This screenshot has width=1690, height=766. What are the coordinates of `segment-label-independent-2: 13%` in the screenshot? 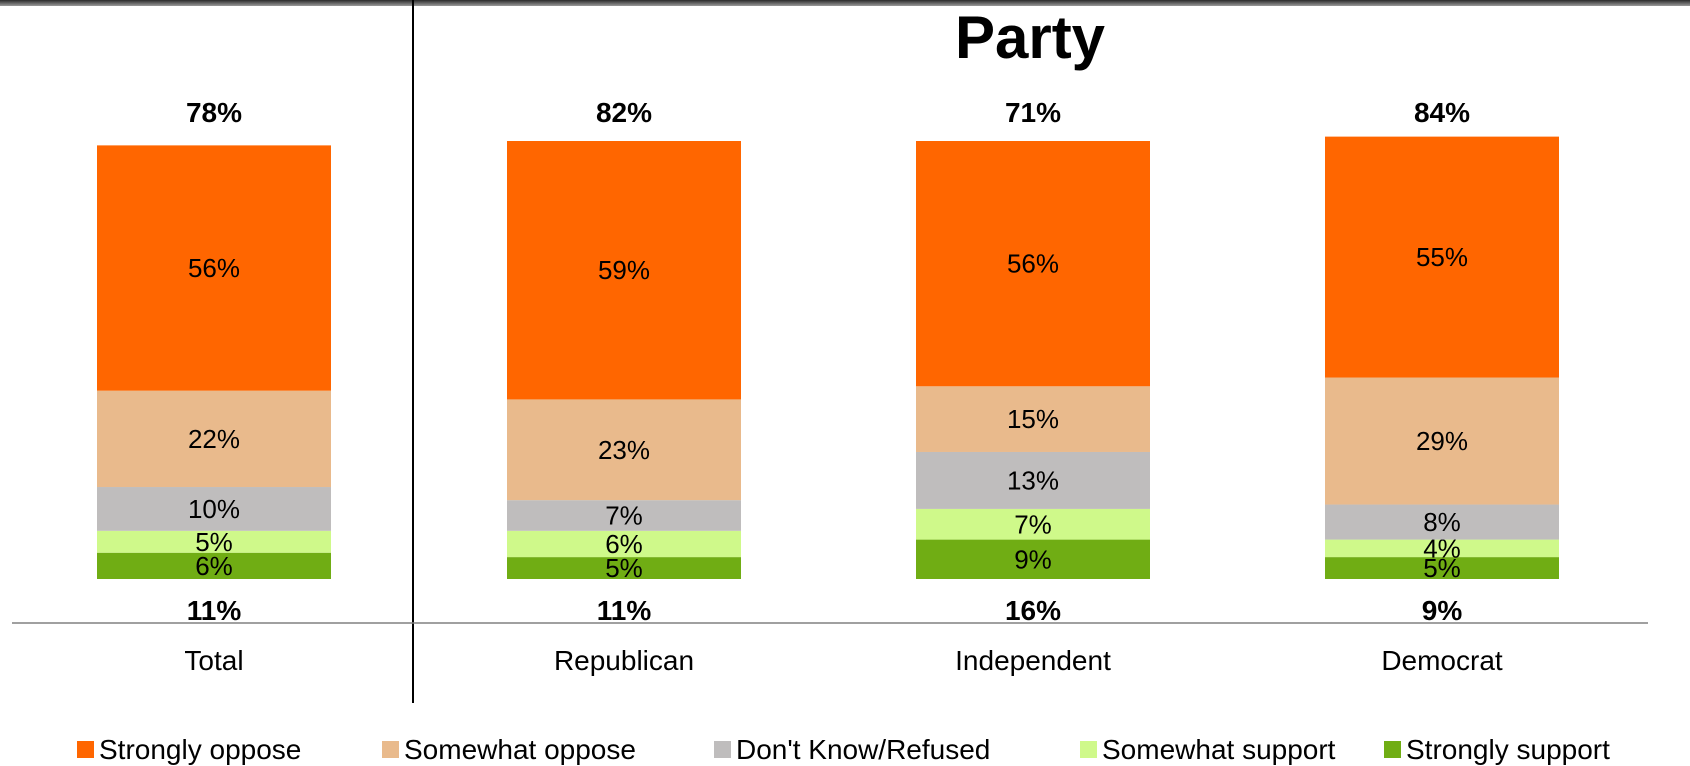 It's located at (1033, 480).